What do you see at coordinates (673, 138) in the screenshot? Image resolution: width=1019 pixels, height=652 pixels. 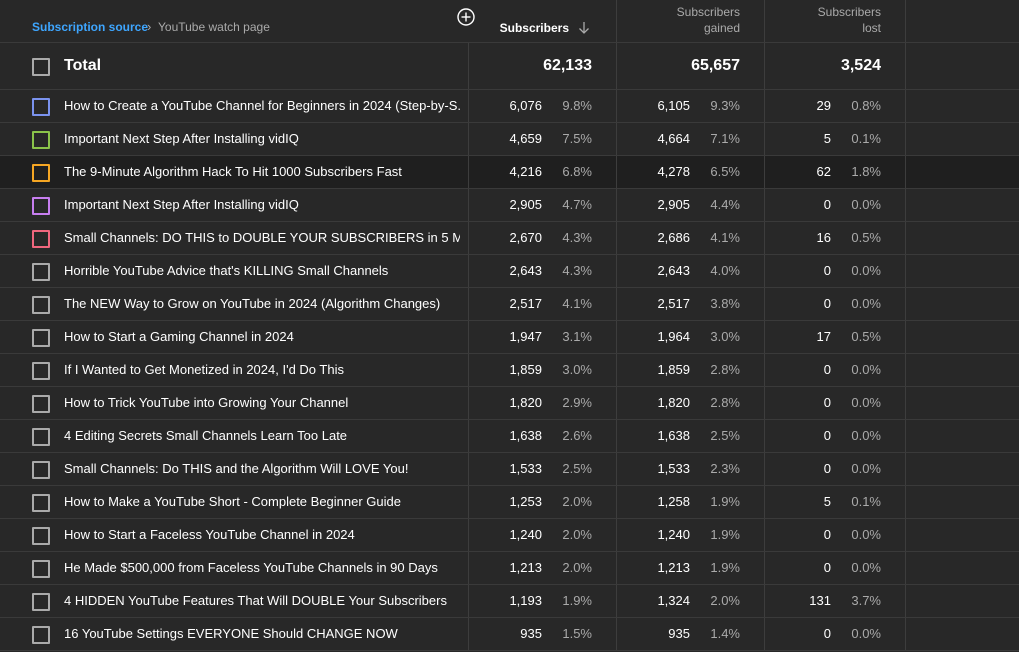 I see `subscribers-gained-value: 4,664` at bounding box center [673, 138].